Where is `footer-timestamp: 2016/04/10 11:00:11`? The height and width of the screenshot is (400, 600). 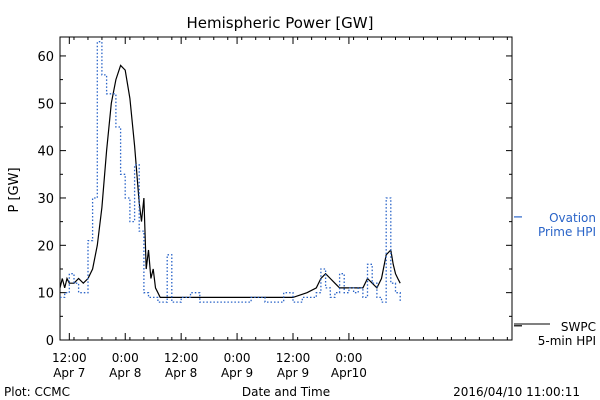
footer-timestamp: 2016/04/10 11:00:11 is located at coordinates (516, 392).